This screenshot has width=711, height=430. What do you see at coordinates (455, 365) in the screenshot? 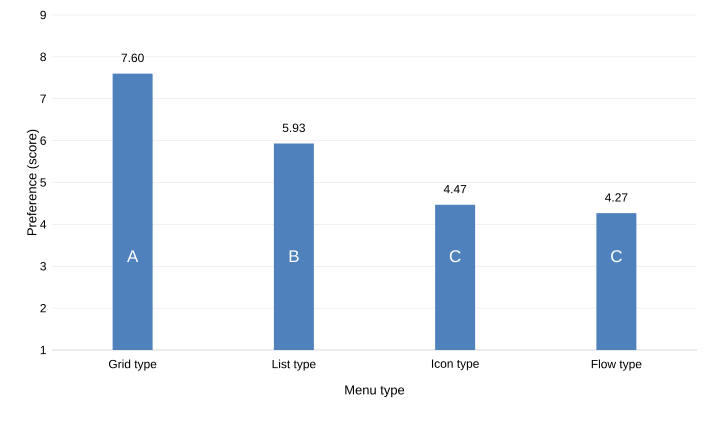
I see `x-tick-label: Icon type` at bounding box center [455, 365].